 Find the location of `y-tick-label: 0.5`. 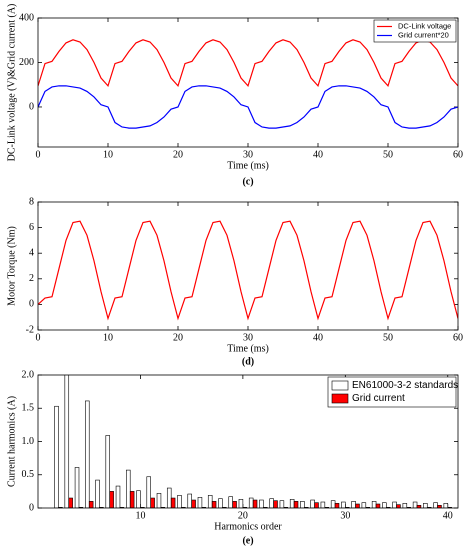

y-tick-label: 0.5 is located at coordinates (28, 474).